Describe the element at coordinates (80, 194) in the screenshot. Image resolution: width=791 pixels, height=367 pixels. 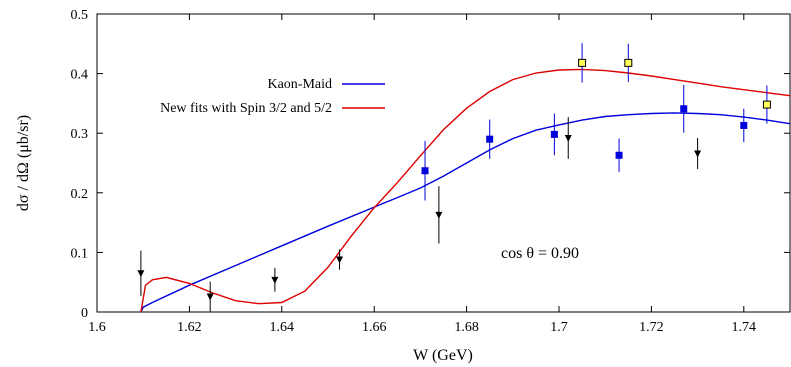
I see `y-tick-label: 0.2` at that location.